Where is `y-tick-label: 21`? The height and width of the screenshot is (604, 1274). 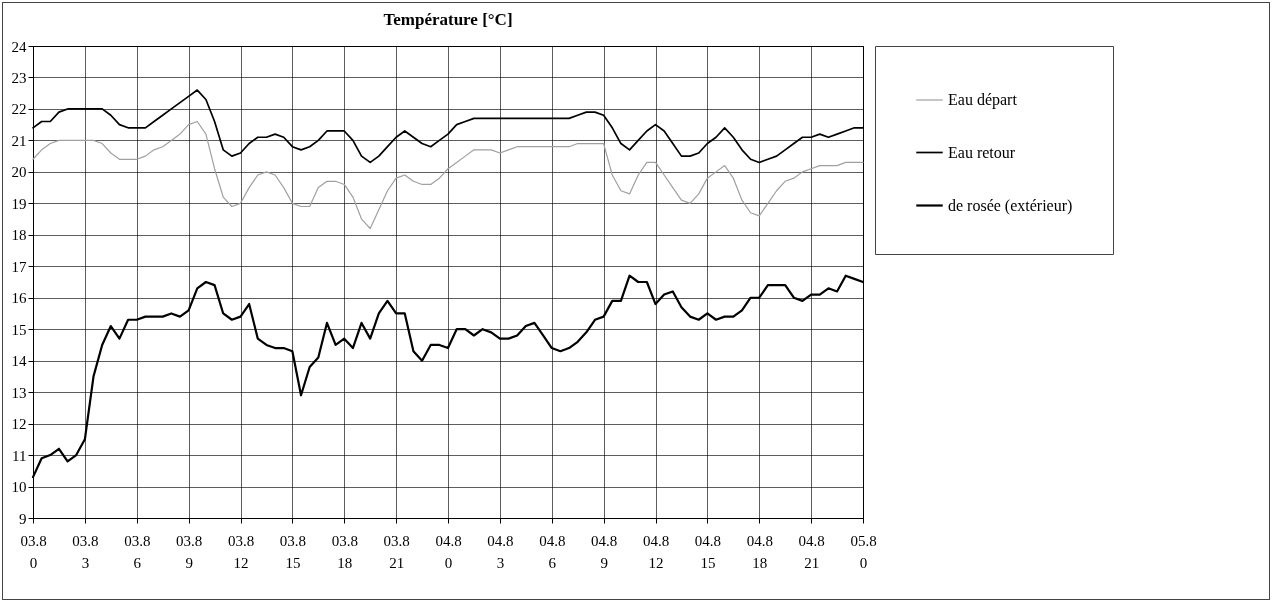 y-tick-label: 21 is located at coordinates (19, 140).